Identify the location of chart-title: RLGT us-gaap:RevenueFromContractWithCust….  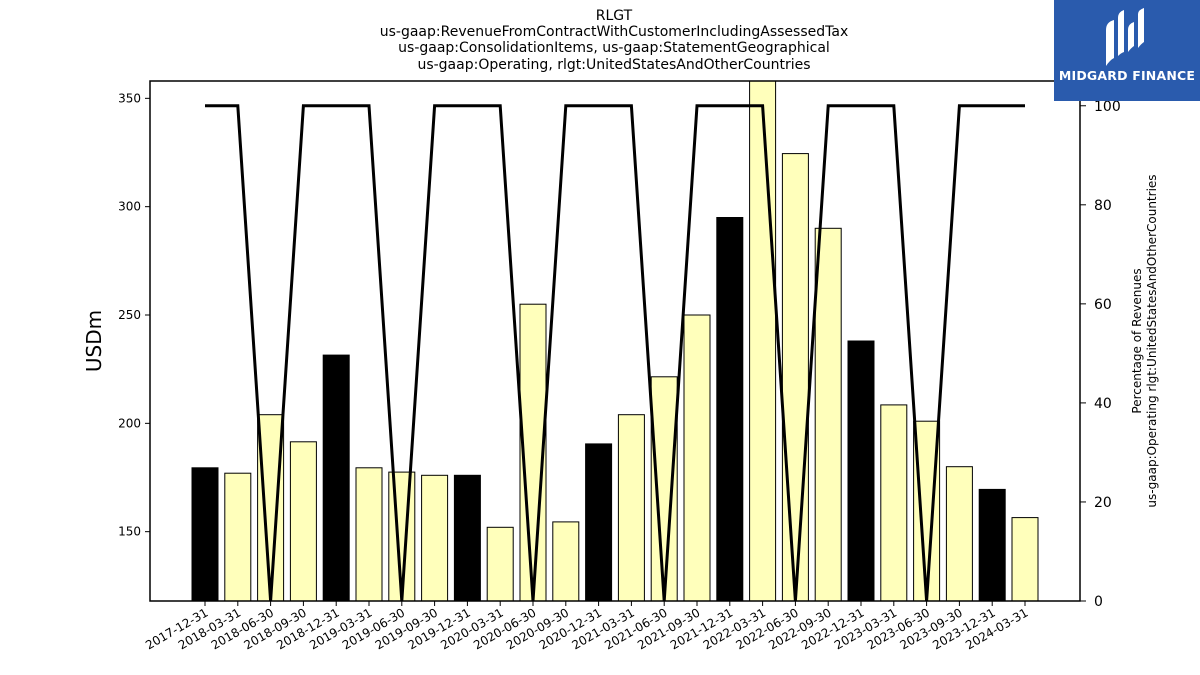
(614, 40).